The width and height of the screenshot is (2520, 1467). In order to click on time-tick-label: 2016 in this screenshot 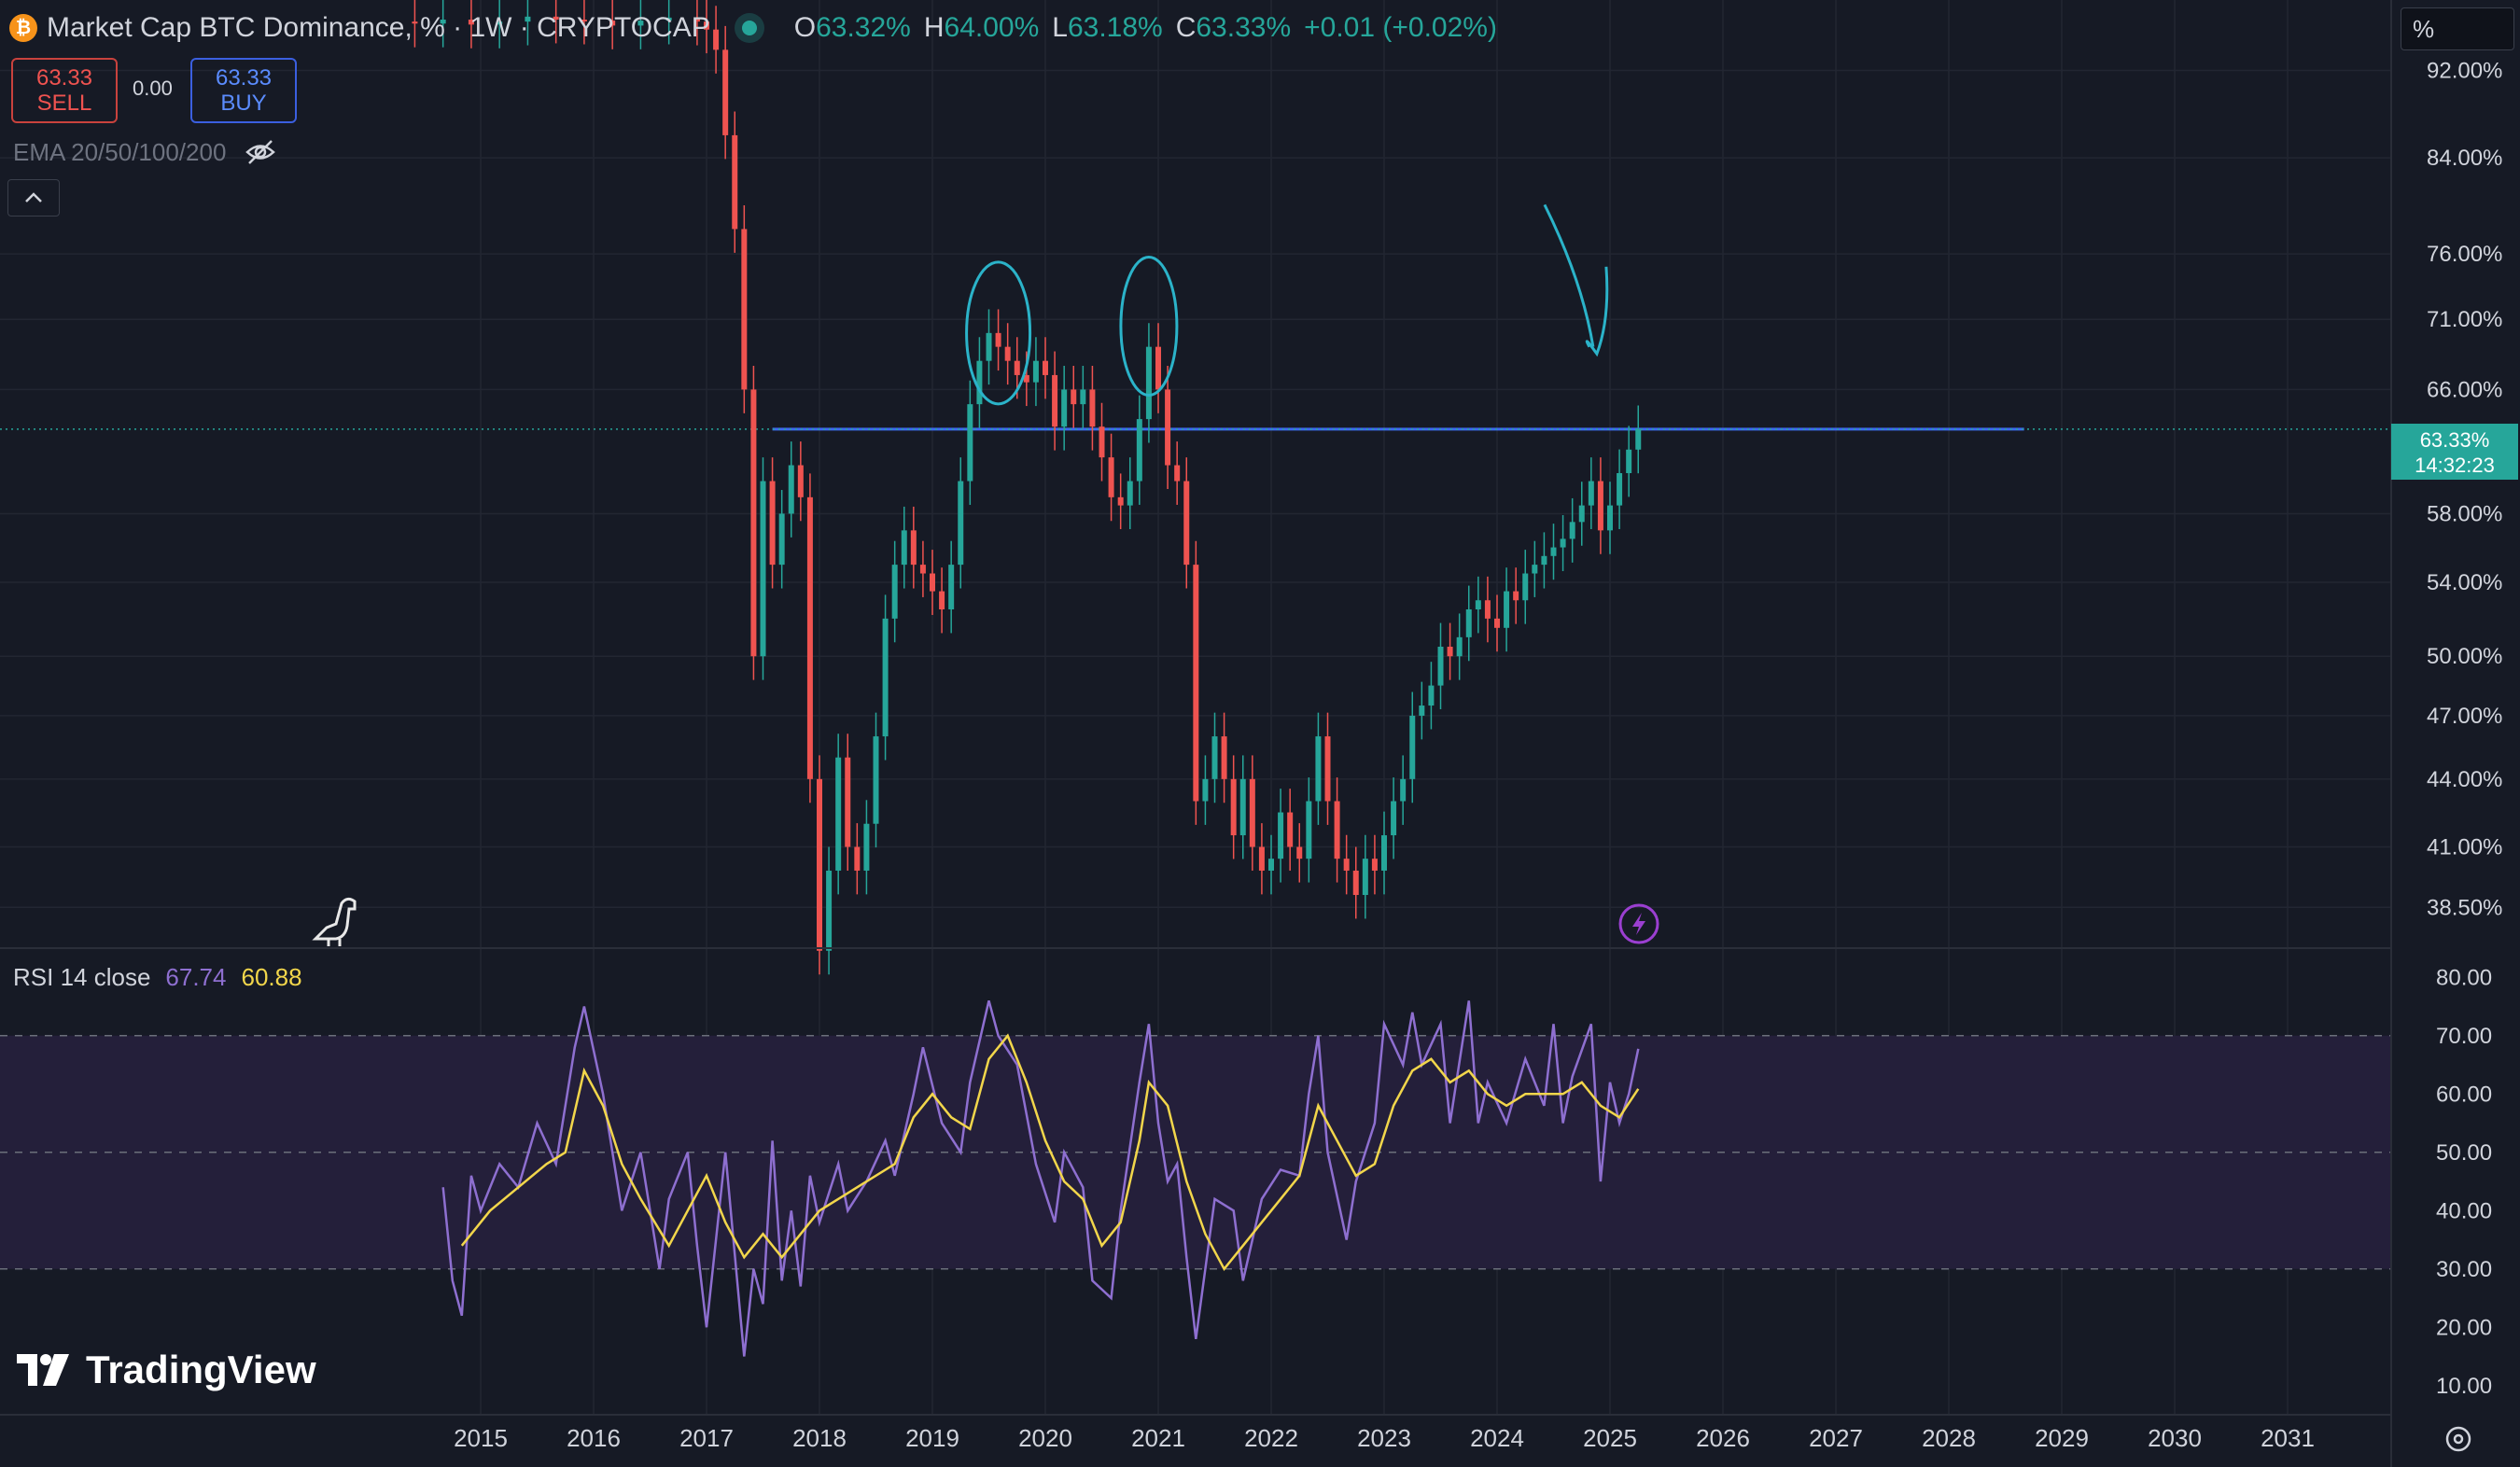, I will do `click(594, 1438)`.